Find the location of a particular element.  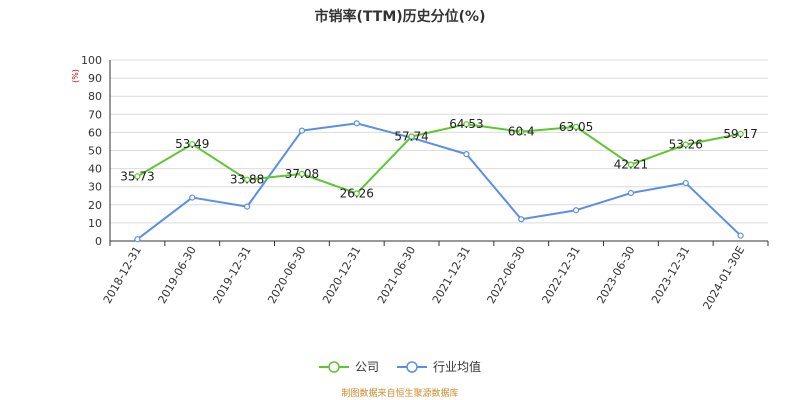

x-tick-label: 2021-06-30 is located at coordinates (396, 275).